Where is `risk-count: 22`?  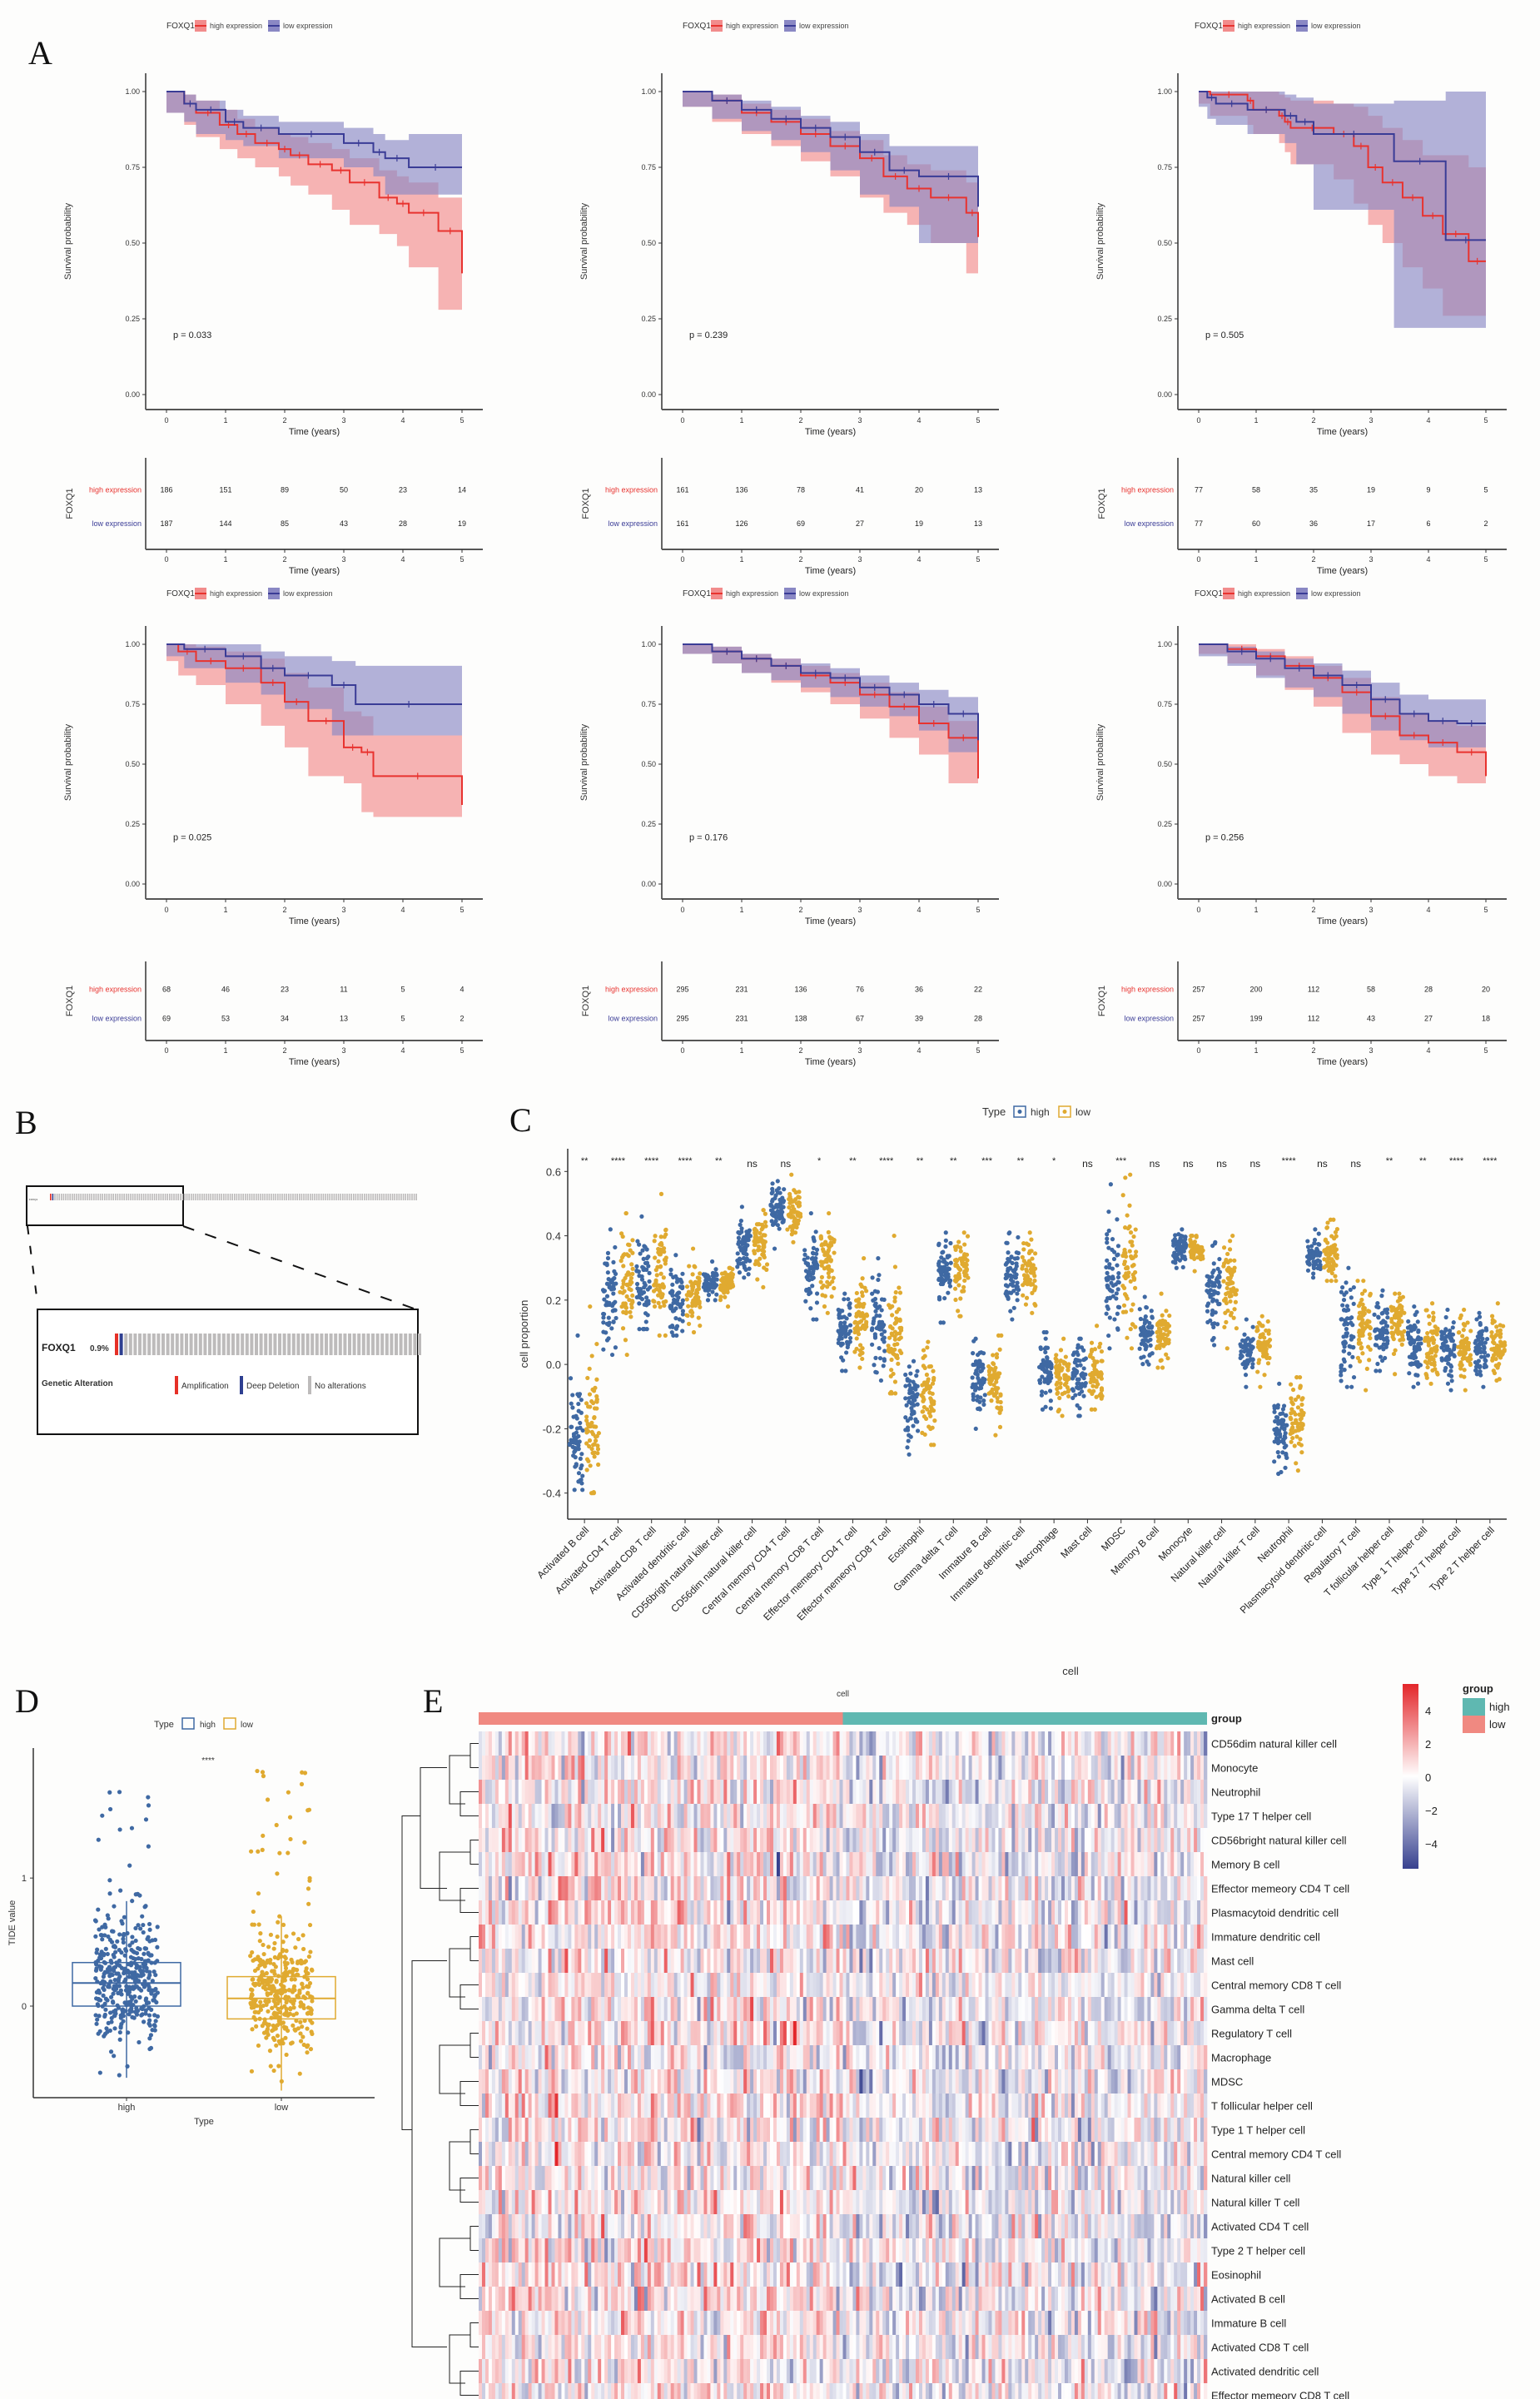 risk-count: 22 is located at coordinates (978, 989).